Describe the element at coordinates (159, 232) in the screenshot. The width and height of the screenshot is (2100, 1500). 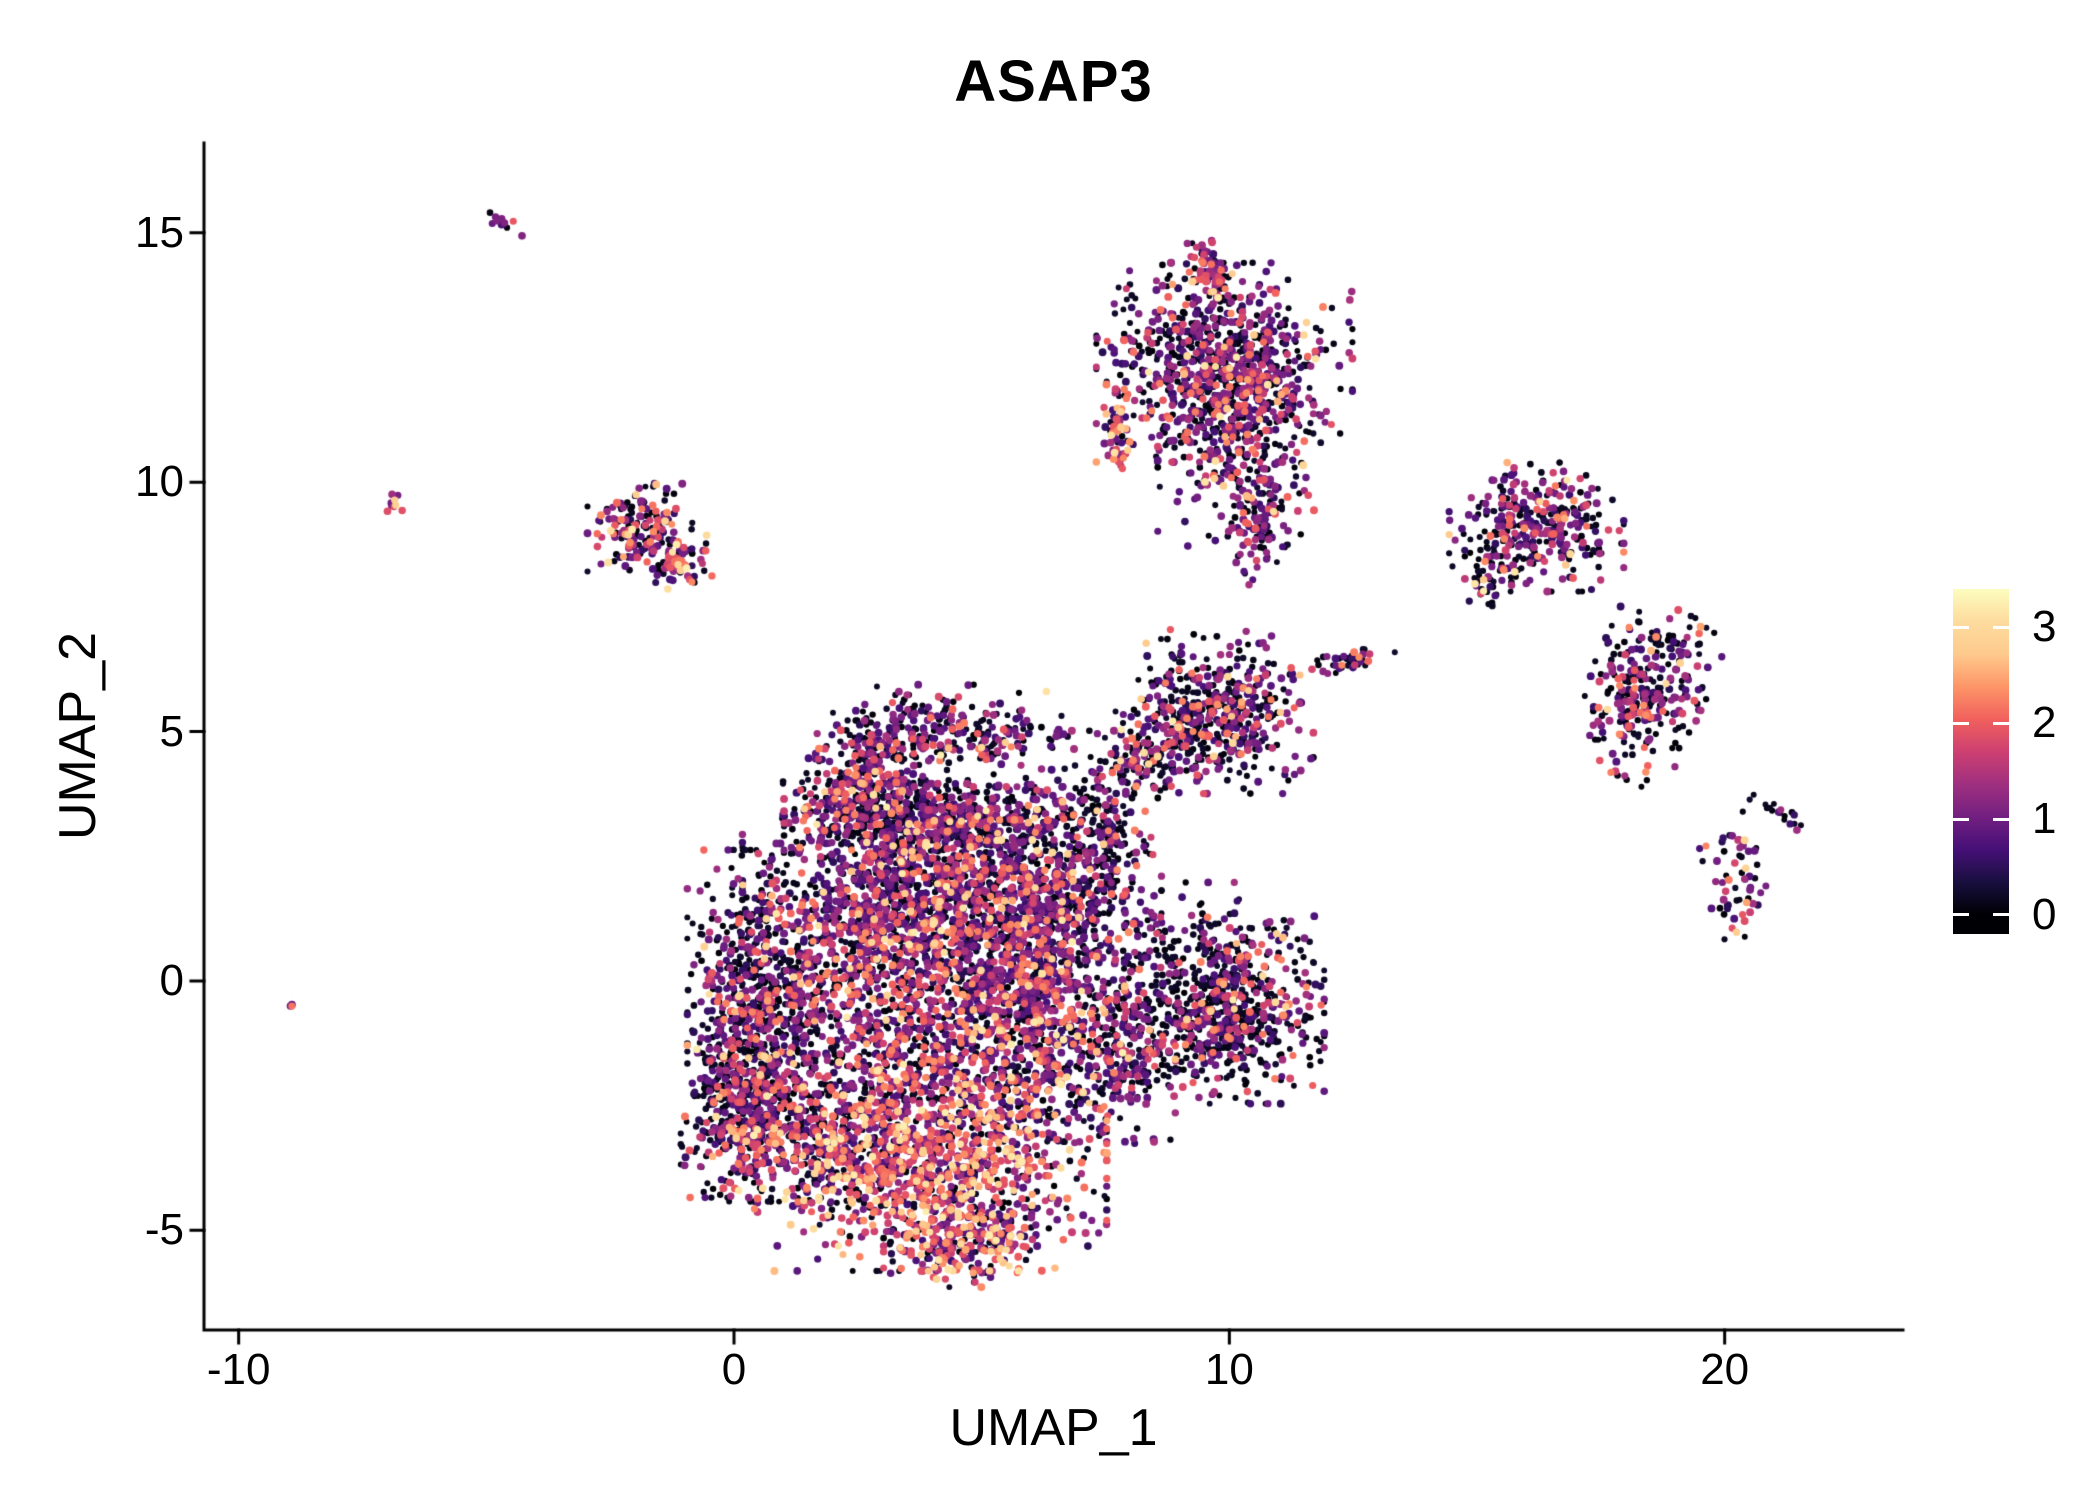
I see `y-tick-label: 15` at that location.